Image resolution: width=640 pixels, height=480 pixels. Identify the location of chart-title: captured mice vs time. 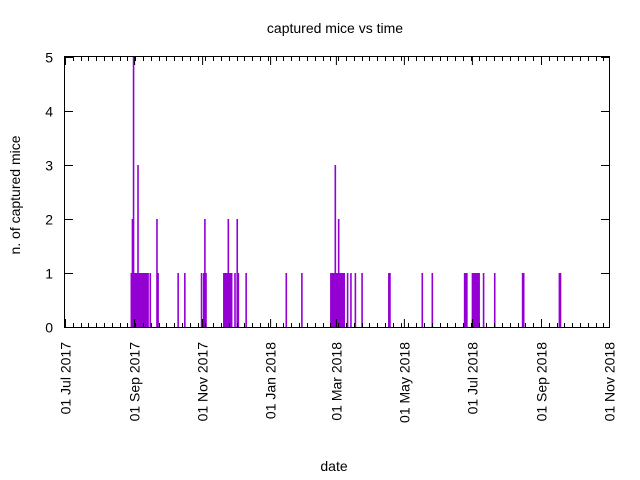
(335, 28).